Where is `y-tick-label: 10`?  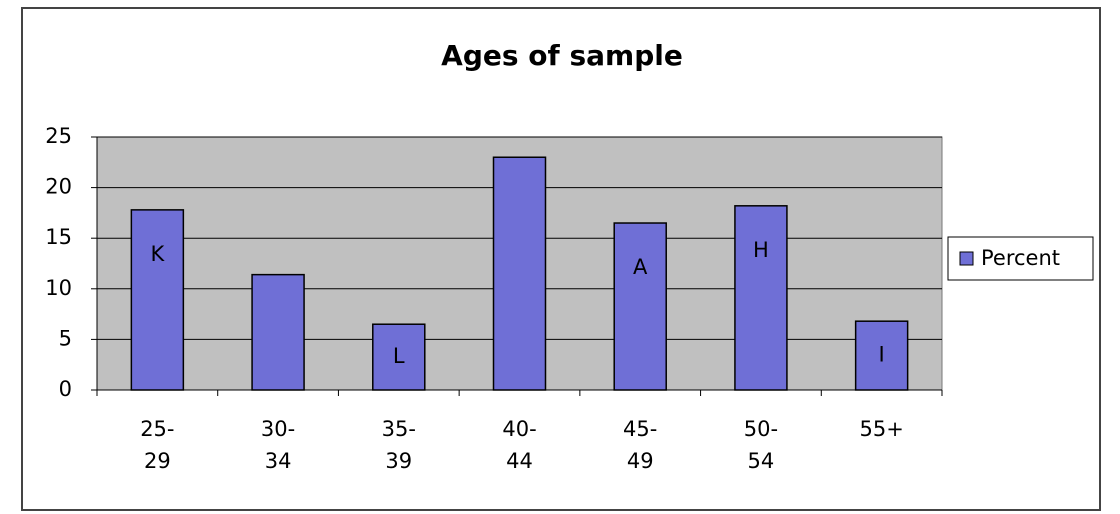 y-tick-label: 10 is located at coordinates (58, 288).